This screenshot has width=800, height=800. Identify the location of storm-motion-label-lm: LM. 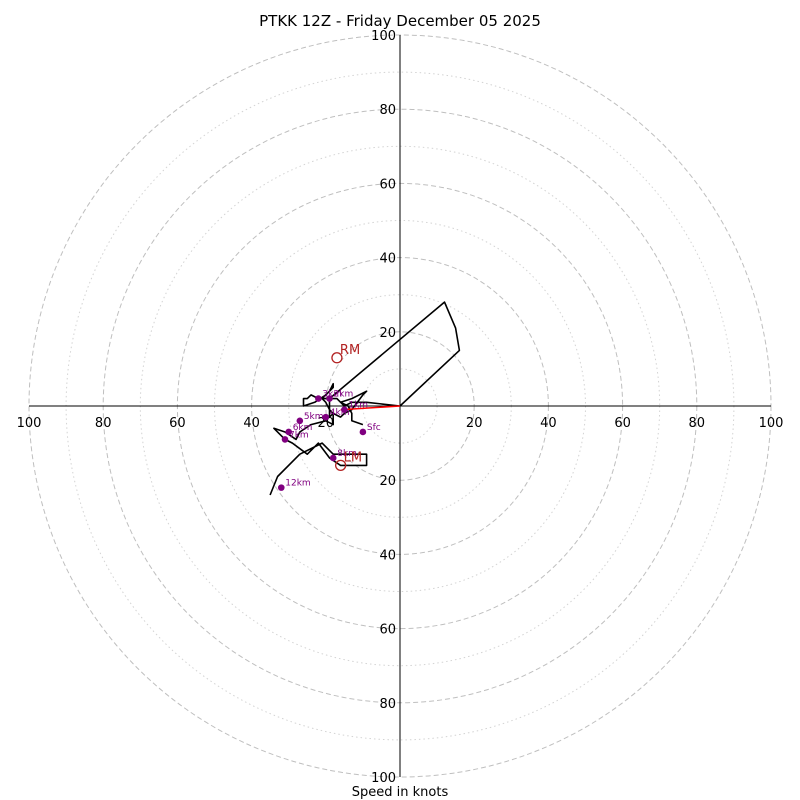
(353, 457).